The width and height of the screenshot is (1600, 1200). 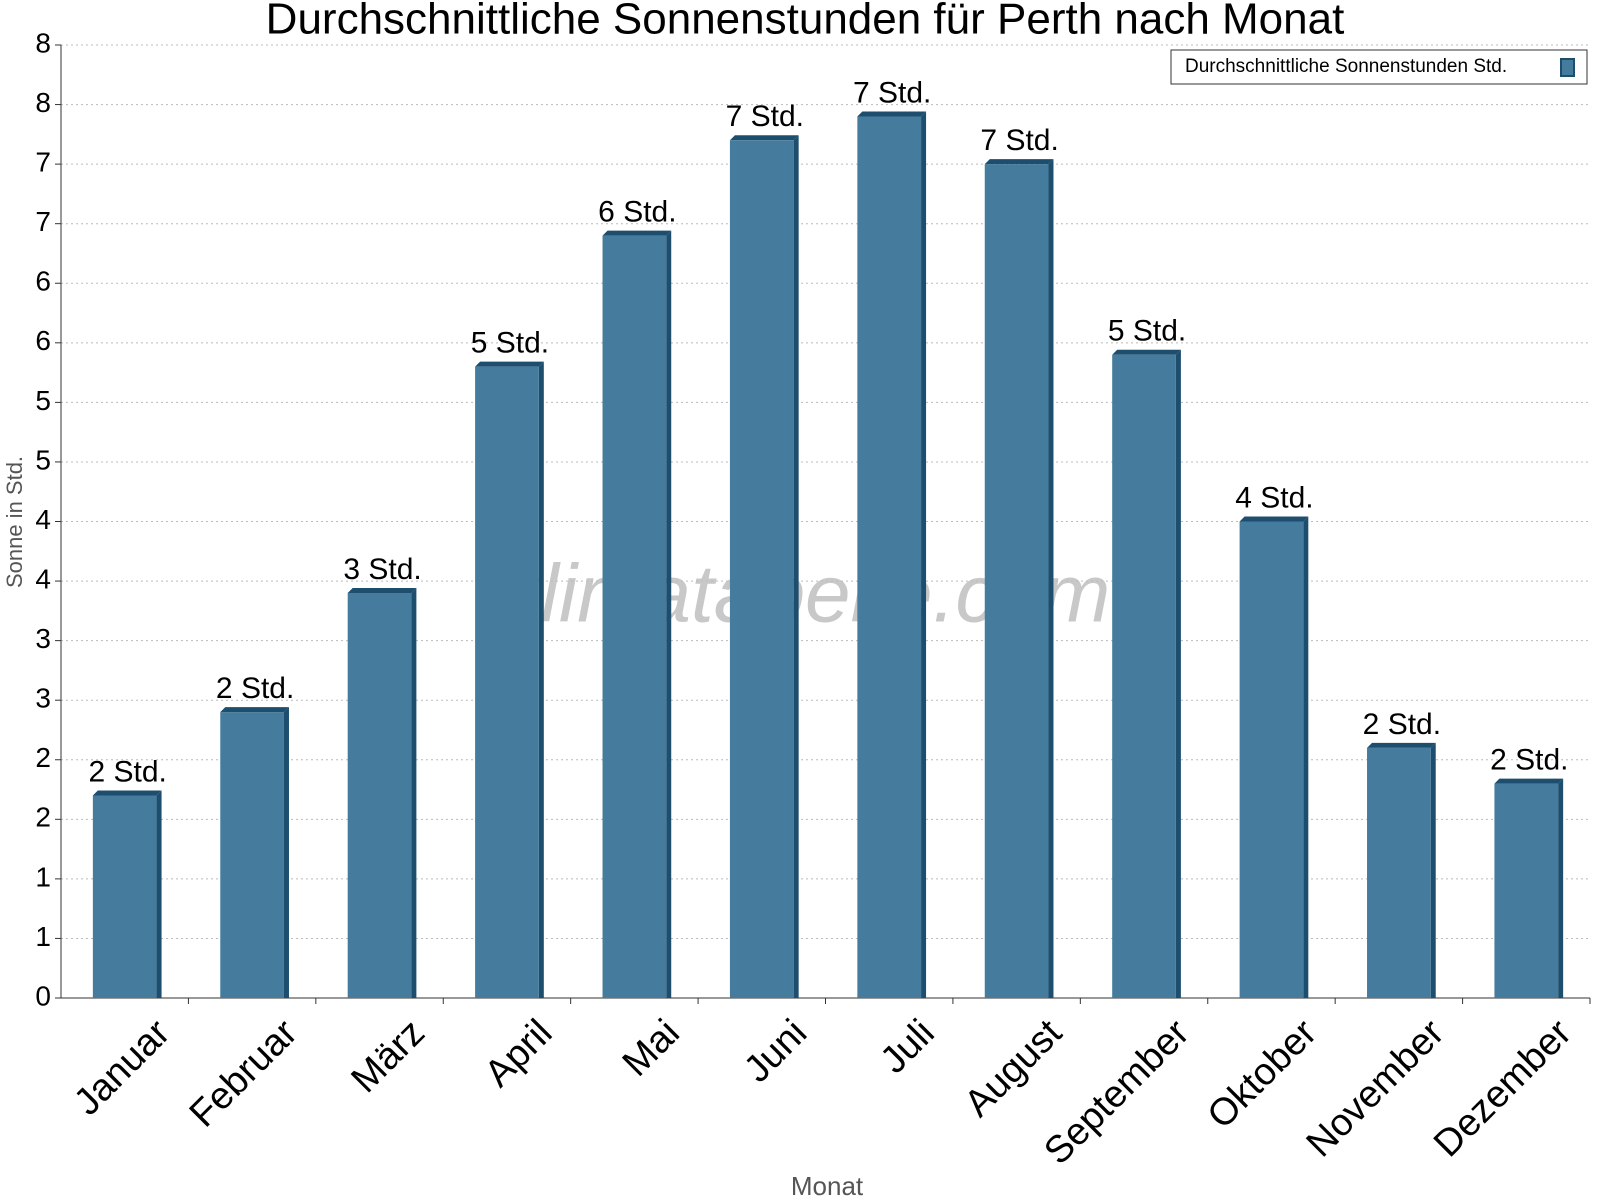 I want to click on x-tick-label: November, so click(x=1376, y=1089).